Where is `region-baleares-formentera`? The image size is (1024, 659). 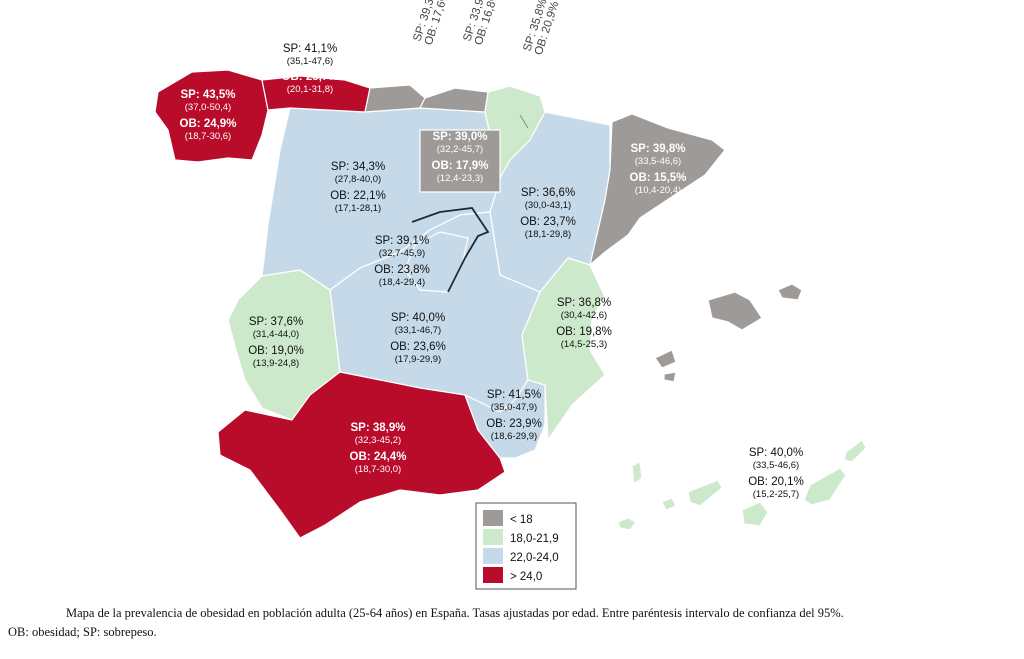
region-baleares-formentera is located at coordinates (670, 377).